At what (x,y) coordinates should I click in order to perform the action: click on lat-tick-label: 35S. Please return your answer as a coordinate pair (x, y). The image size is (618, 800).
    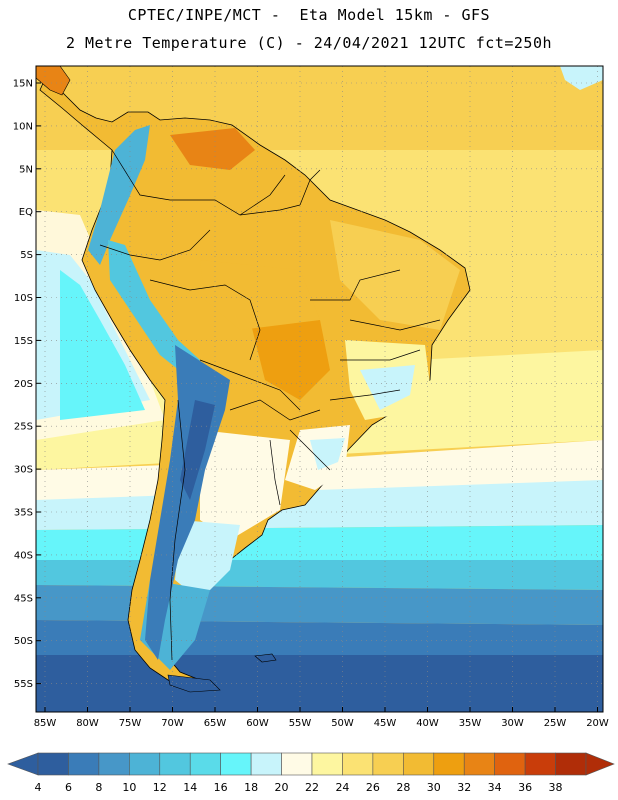
    Looking at the image, I should click on (23, 513).